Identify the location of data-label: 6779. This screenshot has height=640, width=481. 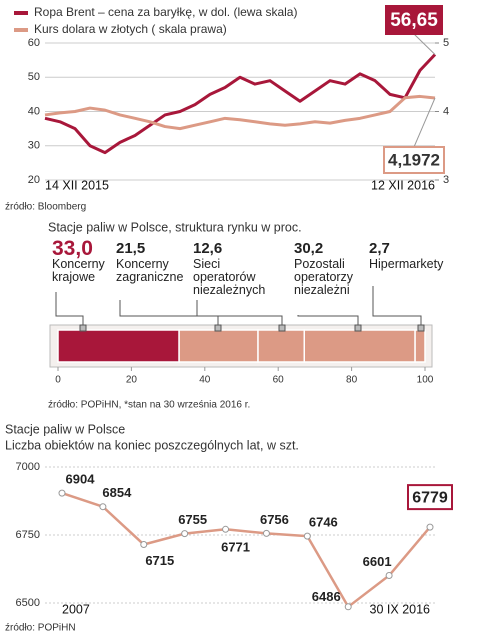
(430, 497).